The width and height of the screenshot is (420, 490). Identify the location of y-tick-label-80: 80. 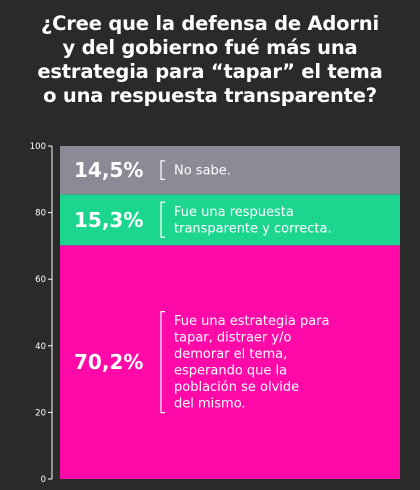
(40, 214).